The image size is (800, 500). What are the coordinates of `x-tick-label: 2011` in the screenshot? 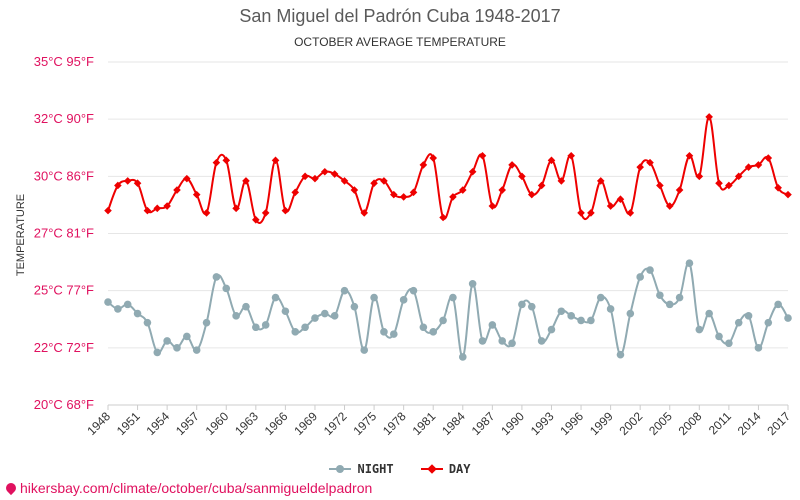 It's located at (720, 423).